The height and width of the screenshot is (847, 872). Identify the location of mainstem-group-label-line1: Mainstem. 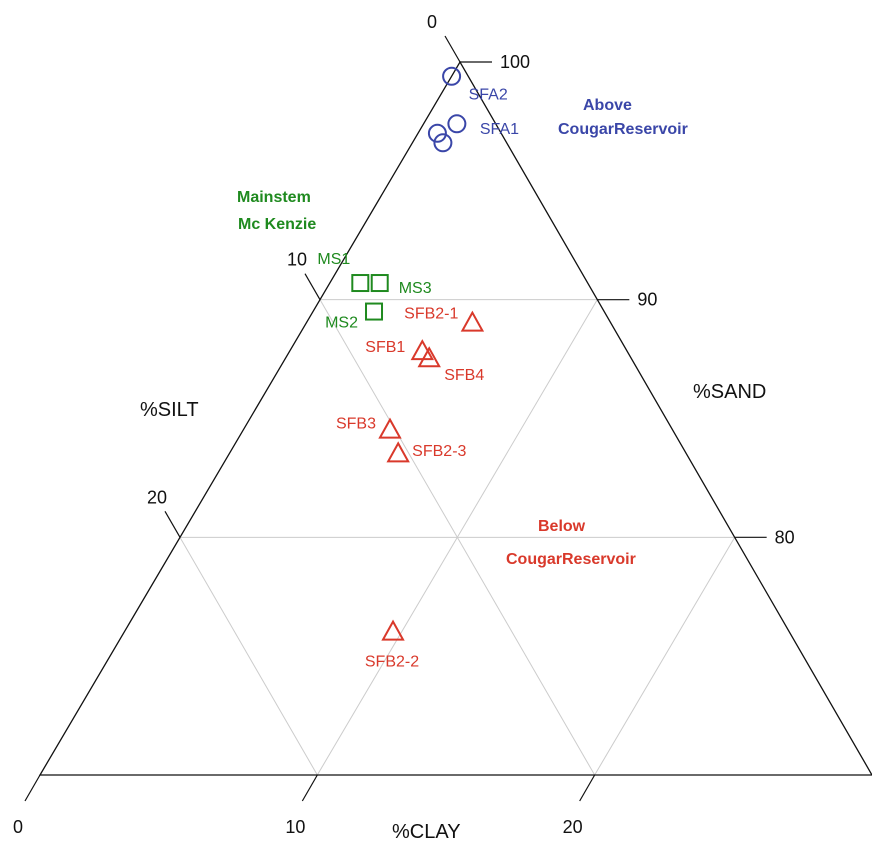
(274, 197).